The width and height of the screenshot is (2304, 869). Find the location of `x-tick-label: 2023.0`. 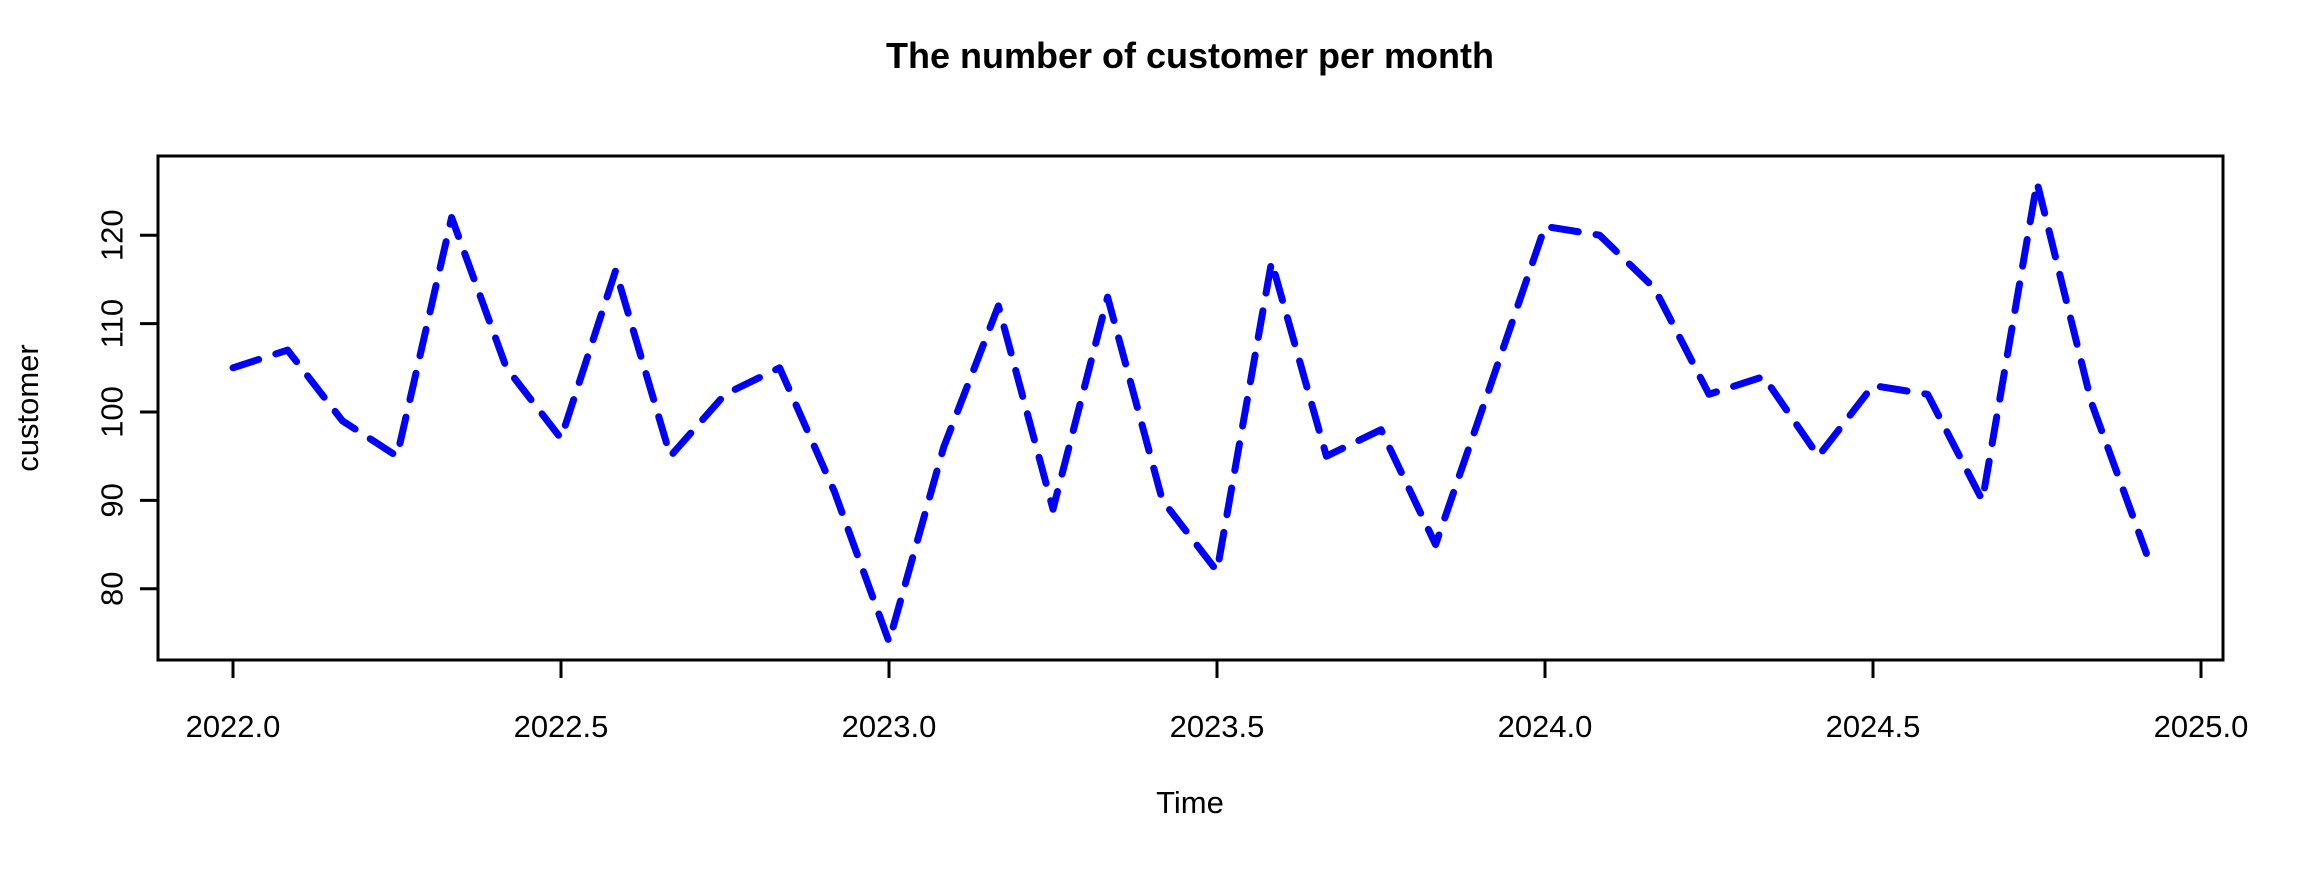

x-tick-label: 2023.0 is located at coordinates (889, 726).